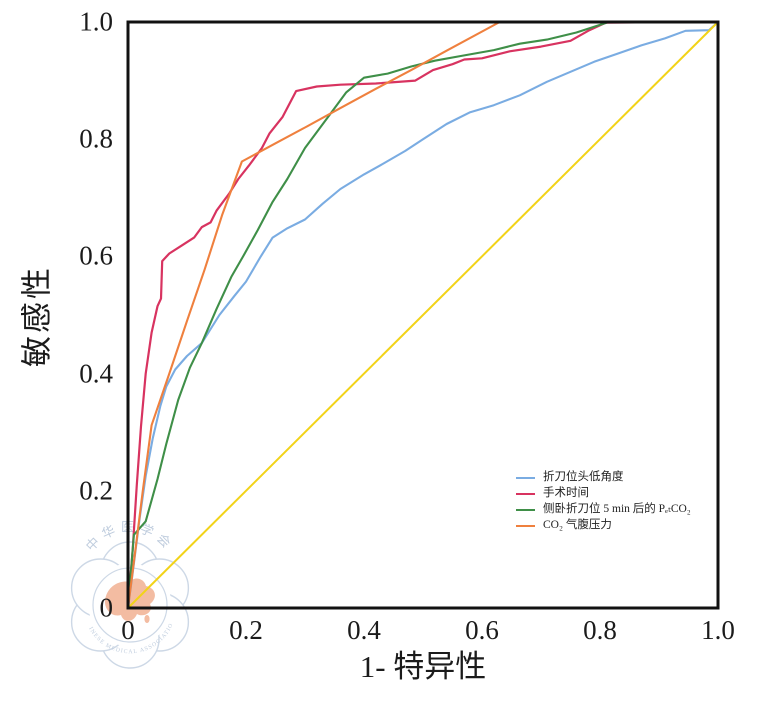 This screenshot has height=704, width=760. I want to click on x-tick-label: 0, so click(128, 630).